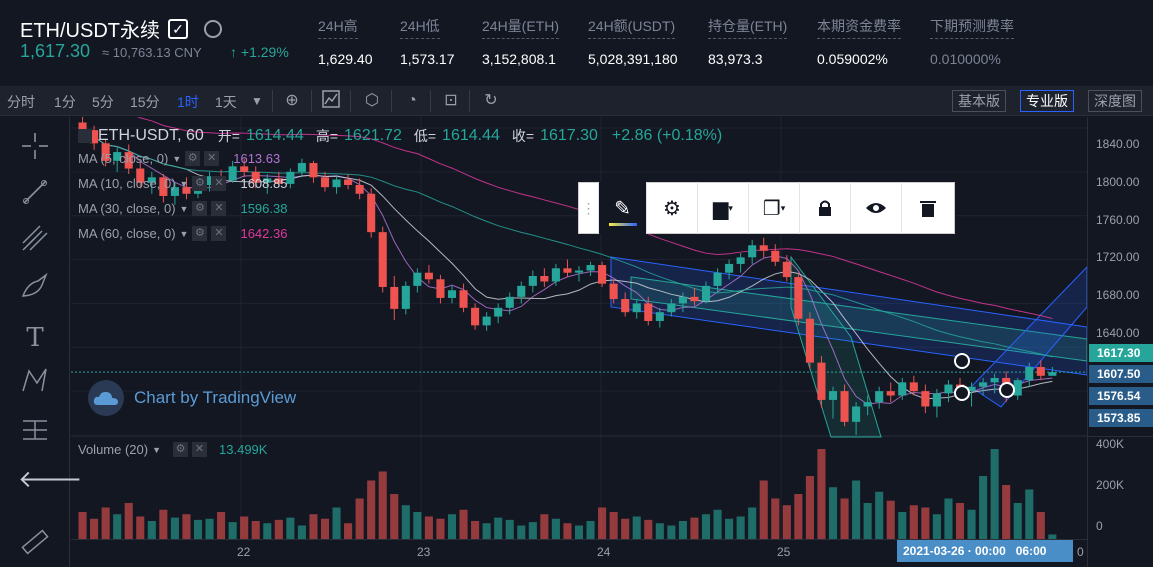 The image size is (1153, 567). Describe the element at coordinates (35, 288) in the screenshot. I see `brush-icon` at that location.